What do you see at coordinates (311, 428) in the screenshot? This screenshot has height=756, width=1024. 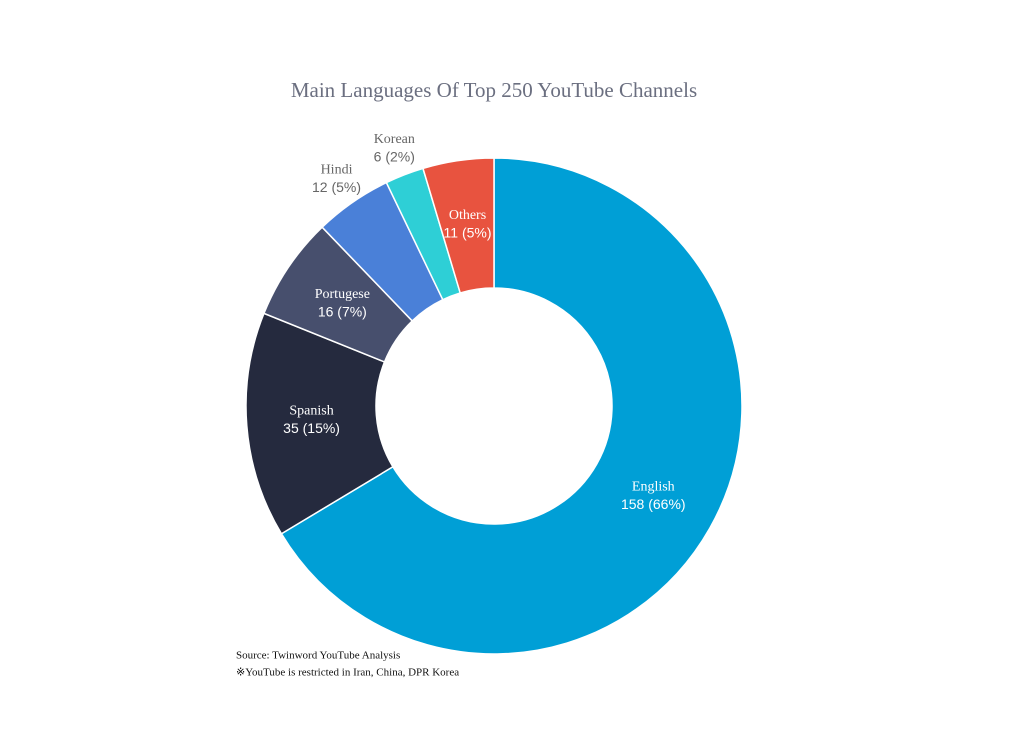 I see `slice-value: 35 (15%)` at bounding box center [311, 428].